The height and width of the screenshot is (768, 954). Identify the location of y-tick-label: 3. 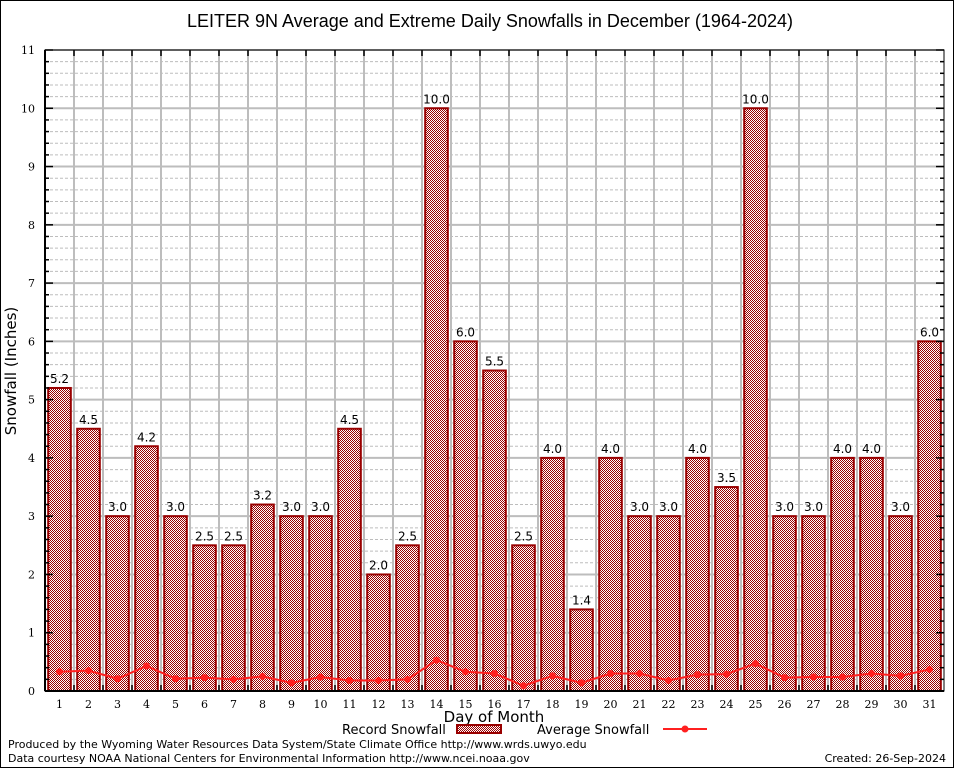
(31, 516).